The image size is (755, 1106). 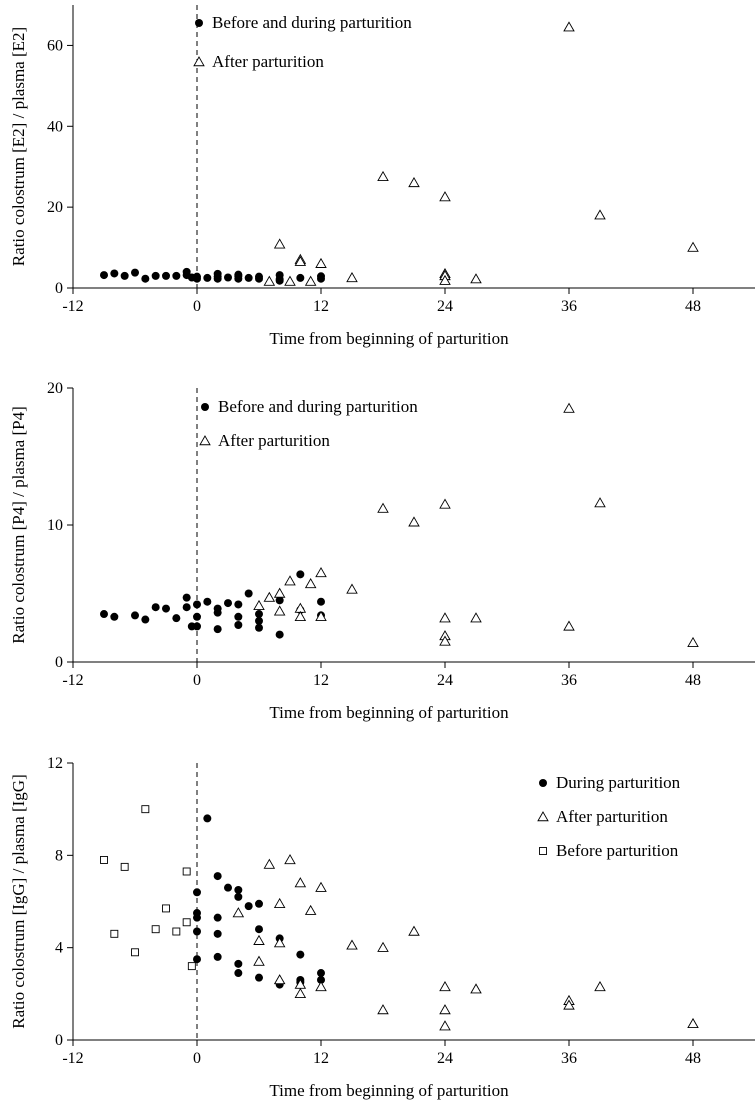 I want to click on legend-label: During parturition, so click(x=618, y=782).